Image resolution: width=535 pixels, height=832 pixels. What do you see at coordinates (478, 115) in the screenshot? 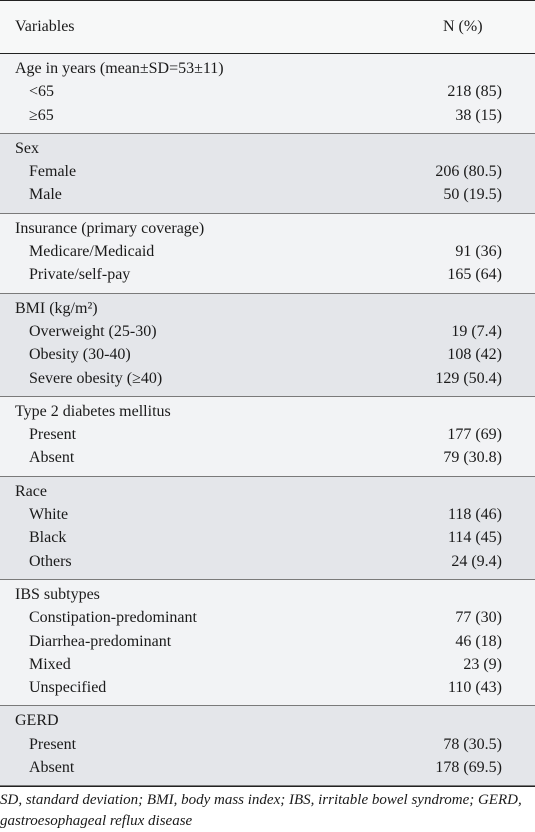
I see `row-value: 38 (15)` at bounding box center [478, 115].